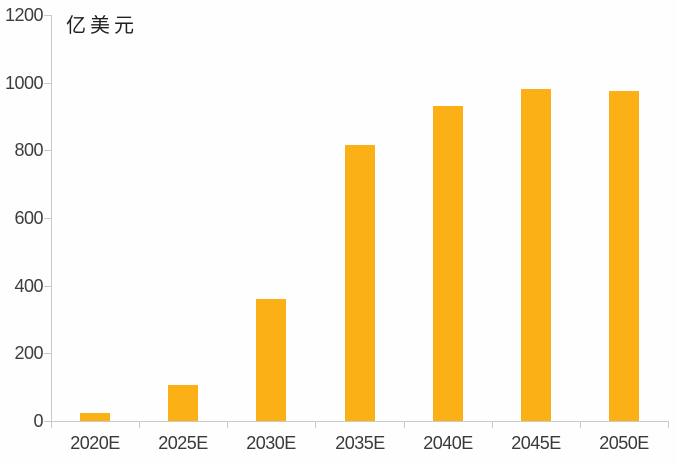 The height and width of the screenshot is (463, 676). What do you see at coordinates (183, 443) in the screenshot?
I see `x-axis-label-2025E: 2025E` at bounding box center [183, 443].